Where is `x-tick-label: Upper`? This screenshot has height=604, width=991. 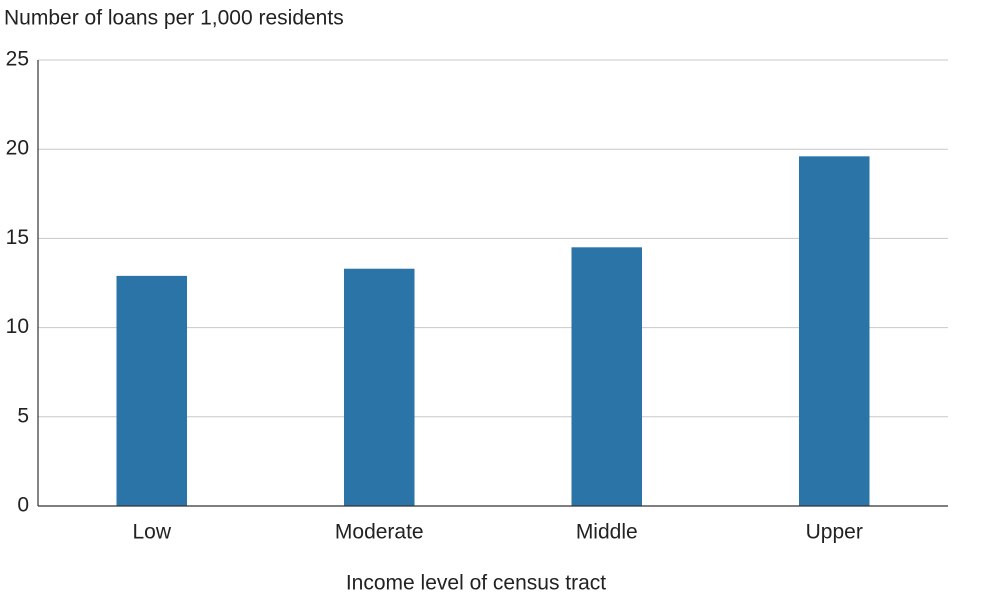 x-tick-label: Upper is located at coordinates (834, 532).